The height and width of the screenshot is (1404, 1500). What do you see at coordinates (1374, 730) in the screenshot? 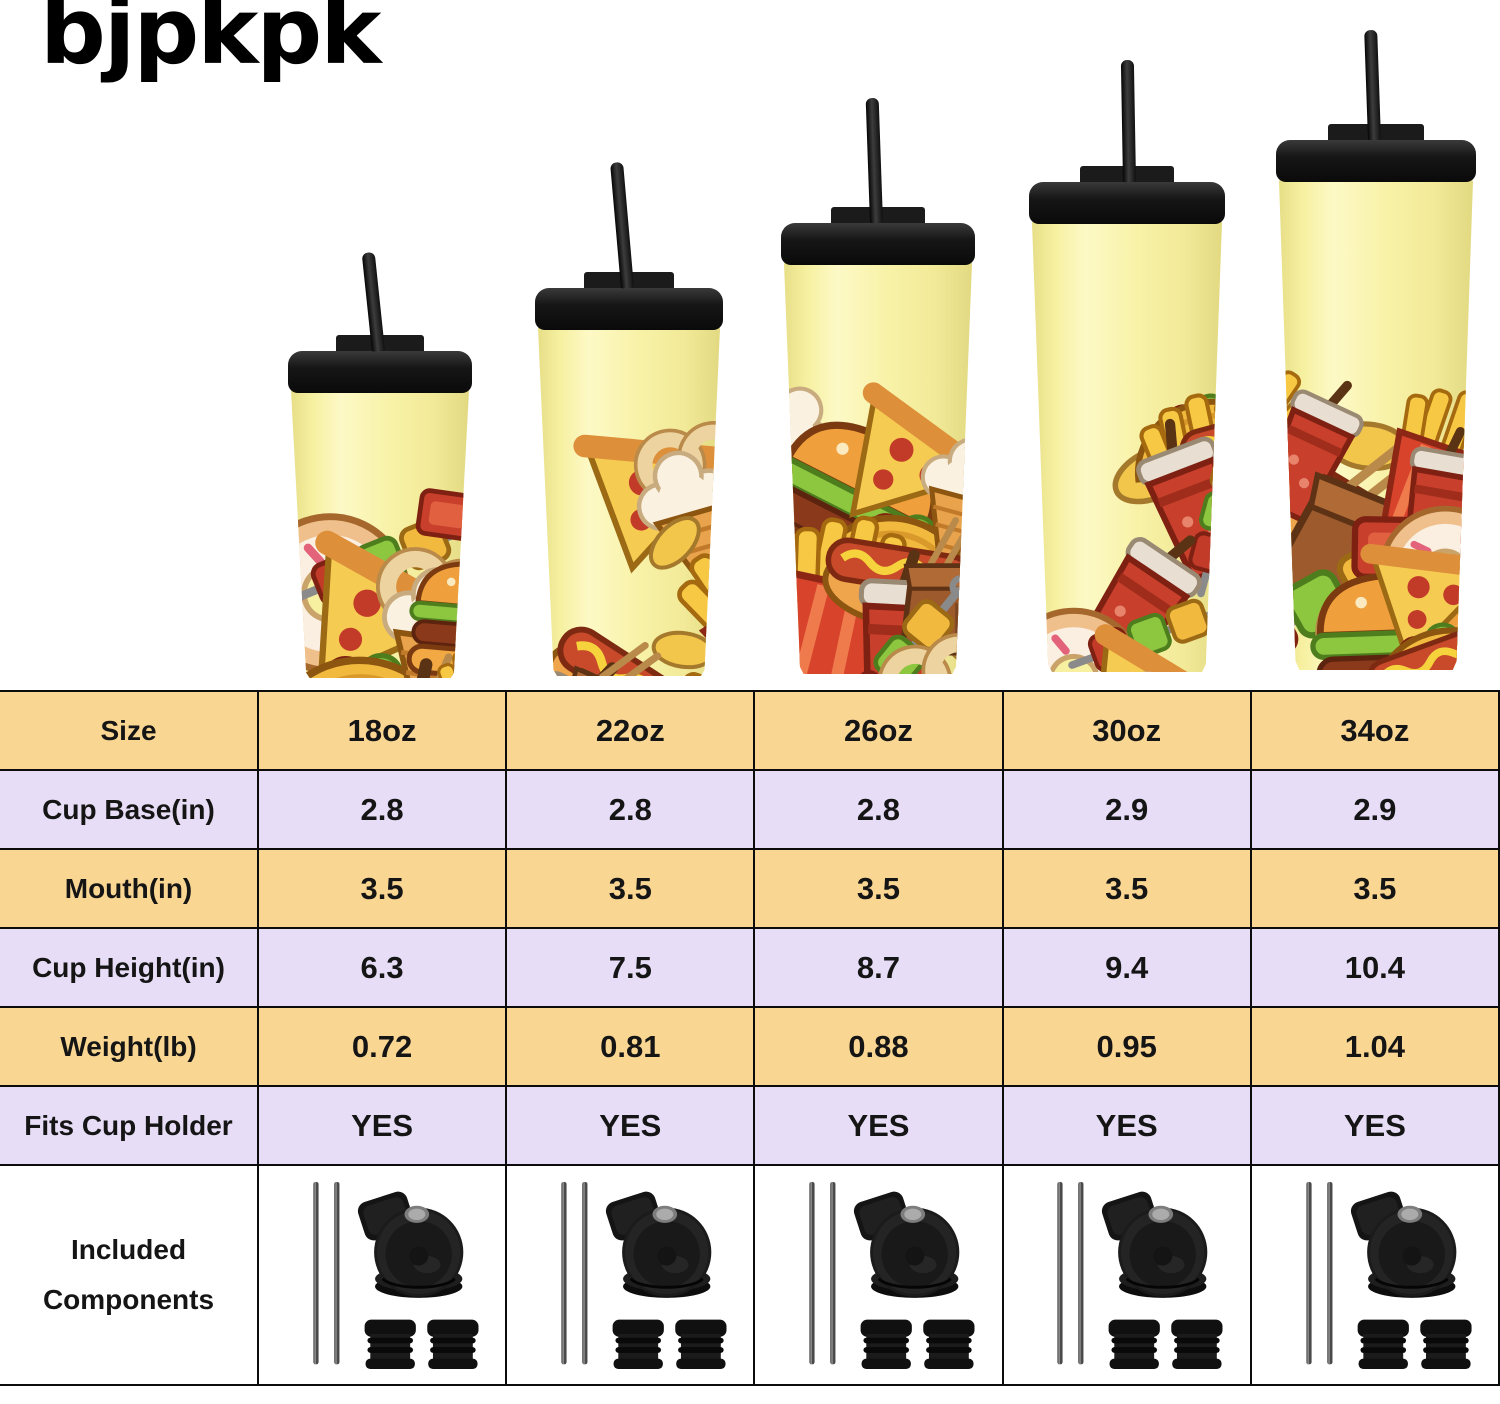
I see `size-value: 34oz` at bounding box center [1374, 730].